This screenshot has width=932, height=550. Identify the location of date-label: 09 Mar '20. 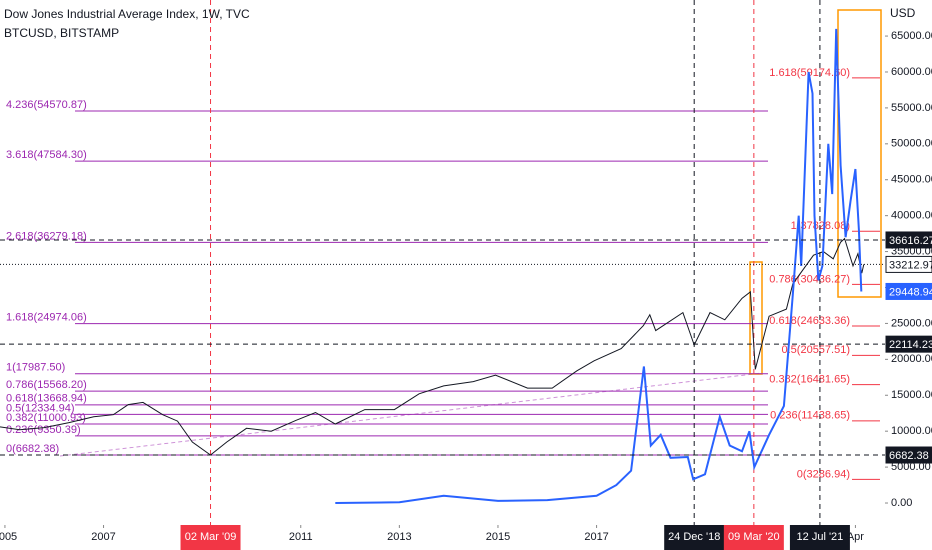
(754, 537).